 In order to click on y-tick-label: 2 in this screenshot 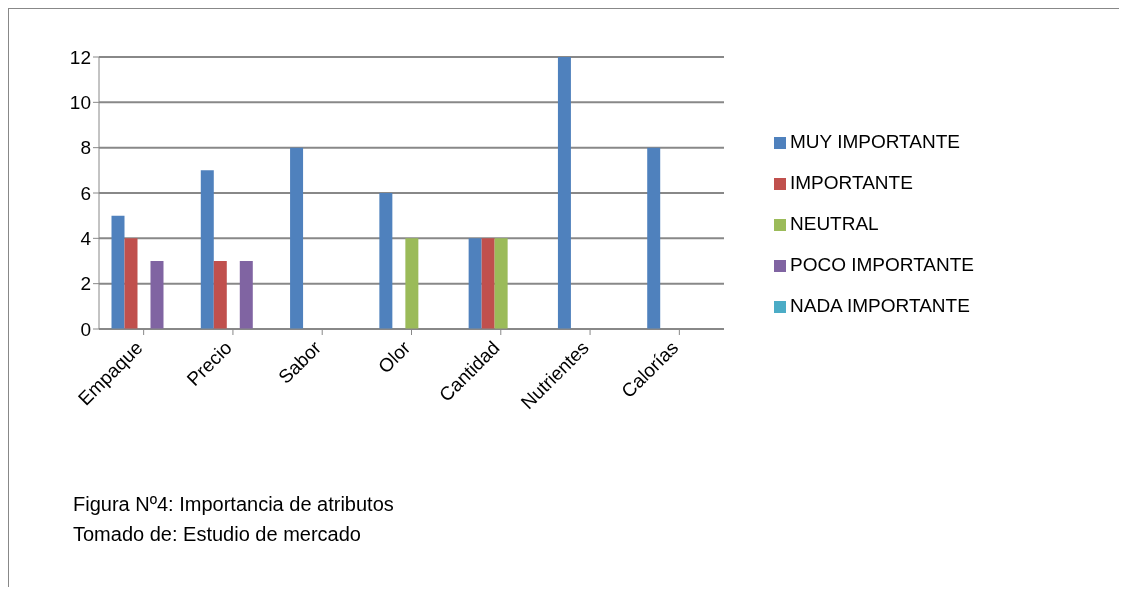, I will do `click(85, 284)`.